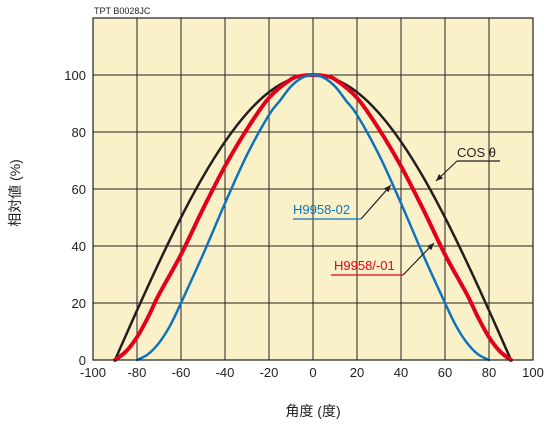 This screenshot has height=428, width=547. What do you see at coordinates (321, 209) in the screenshot?
I see `h9958-02-label: H9958-02` at bounding box center [321, 209].